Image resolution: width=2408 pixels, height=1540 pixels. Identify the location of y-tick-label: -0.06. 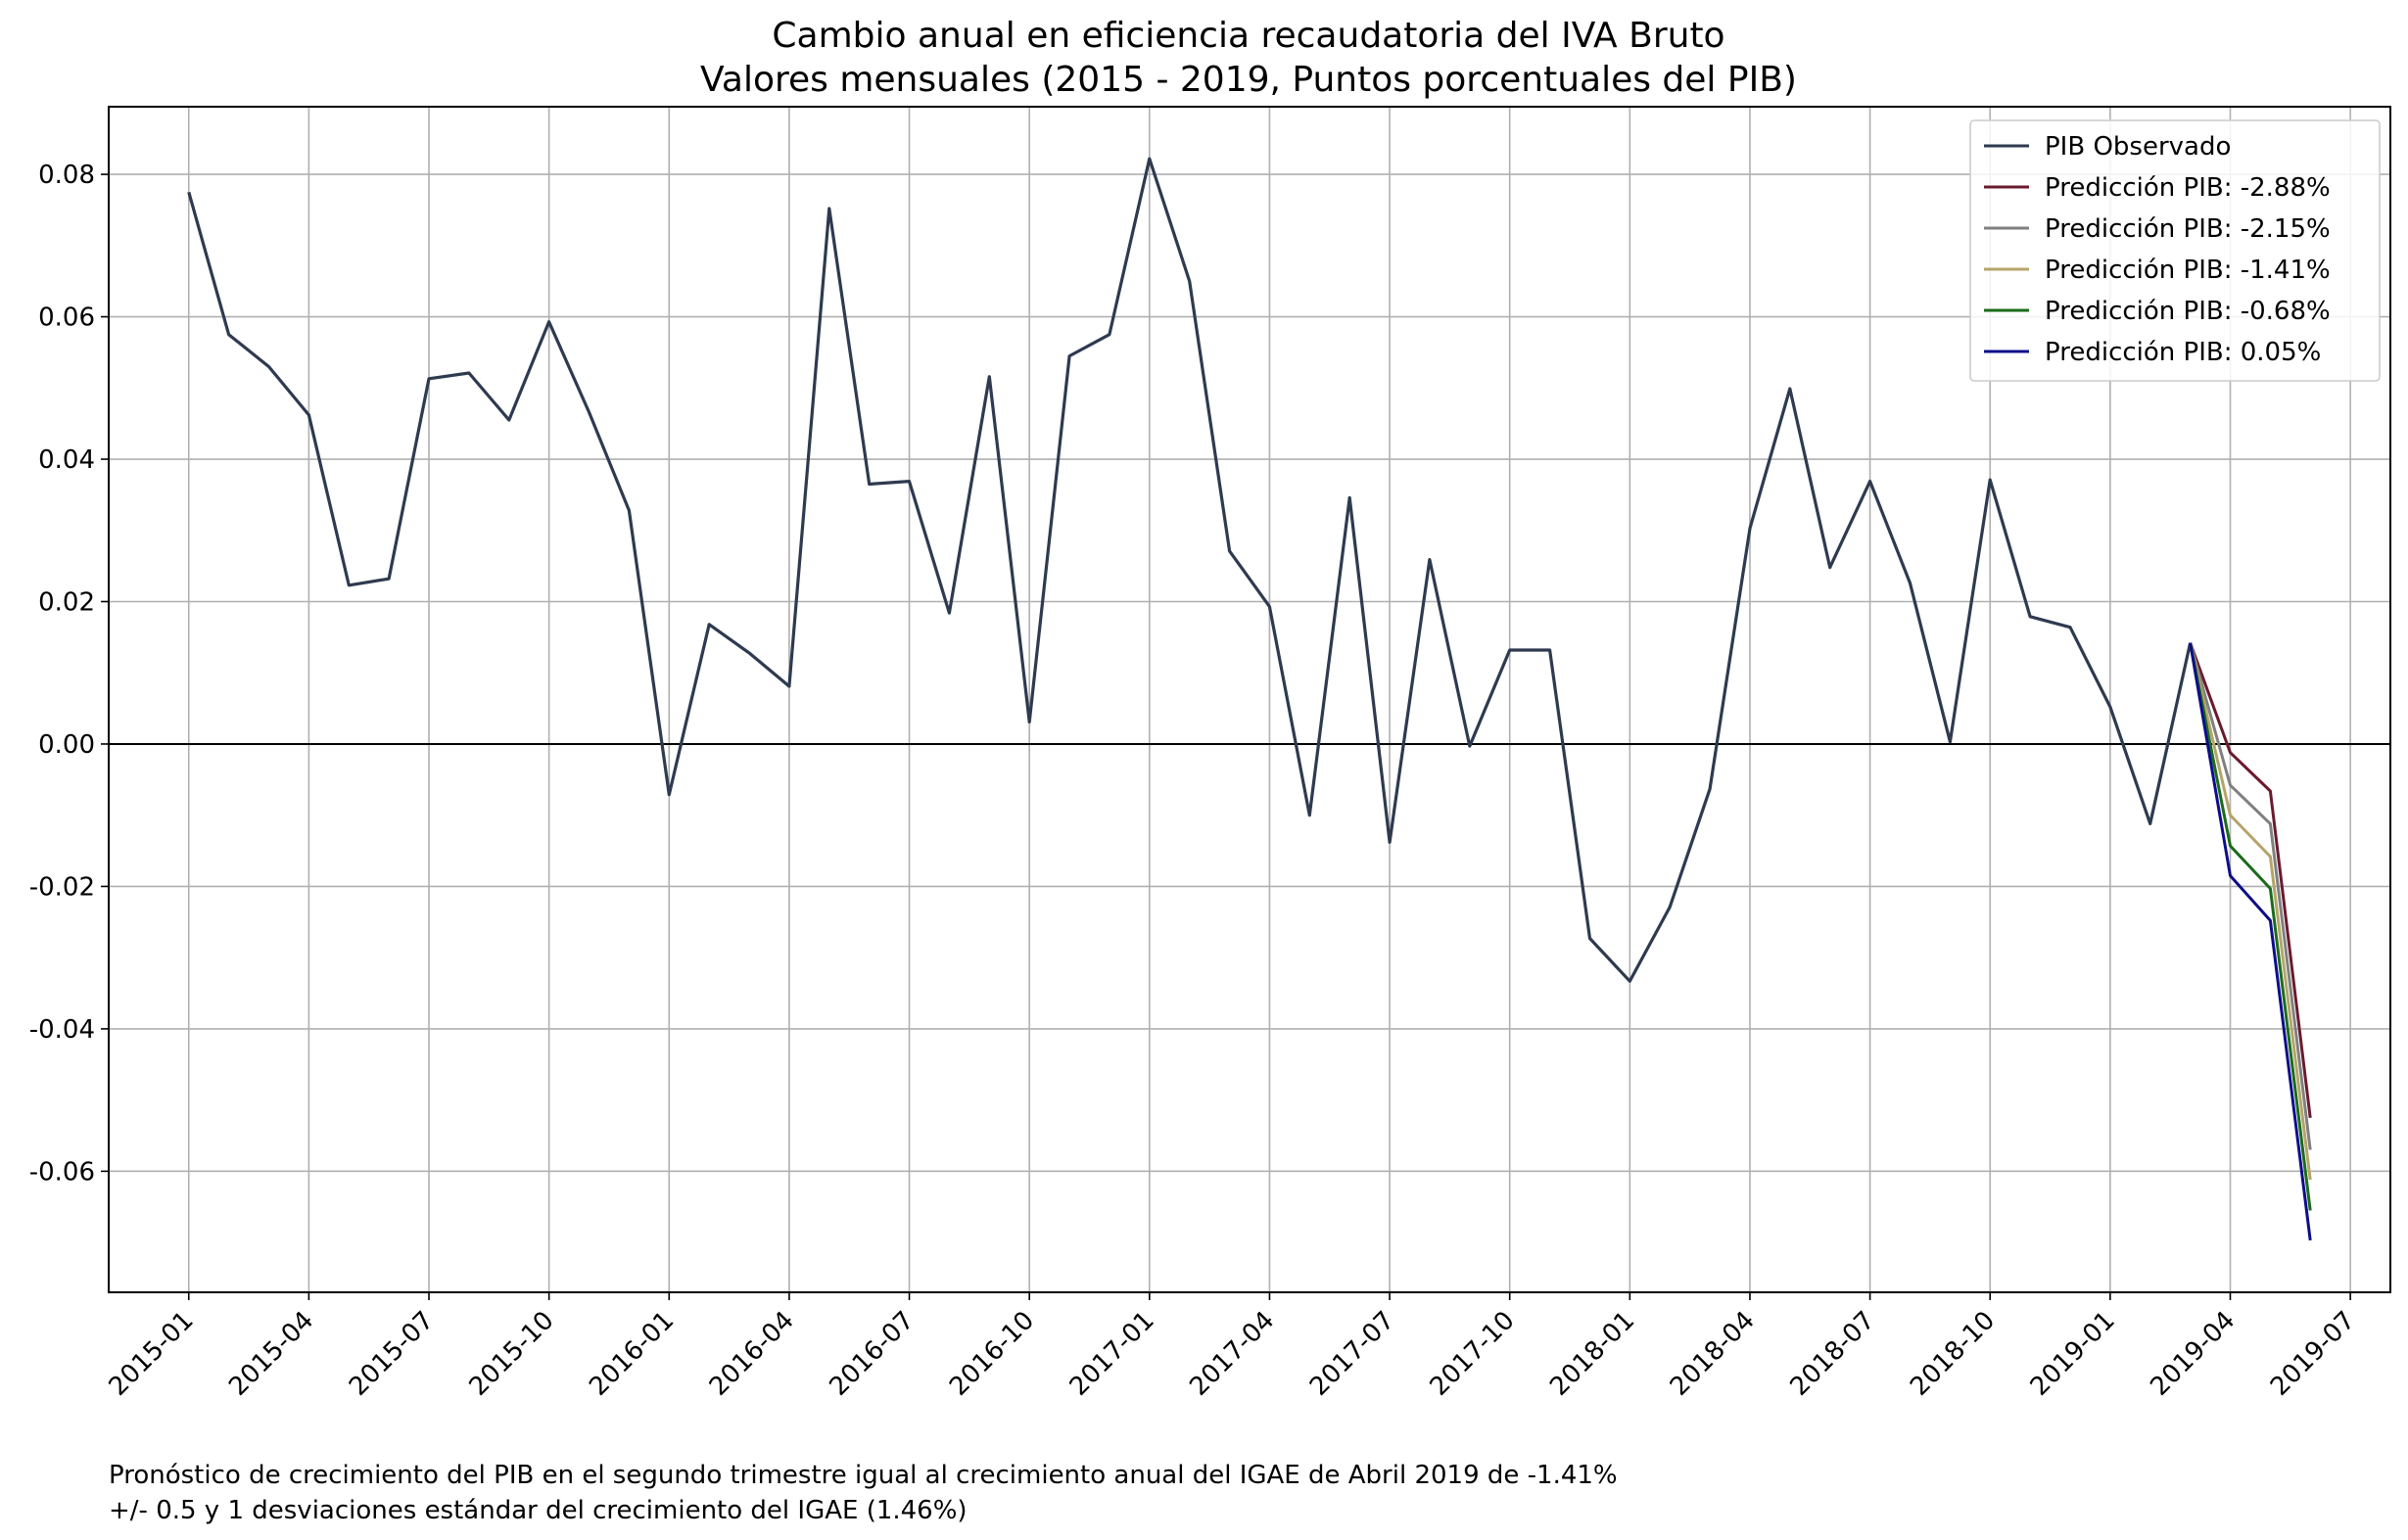
(62, 1172).